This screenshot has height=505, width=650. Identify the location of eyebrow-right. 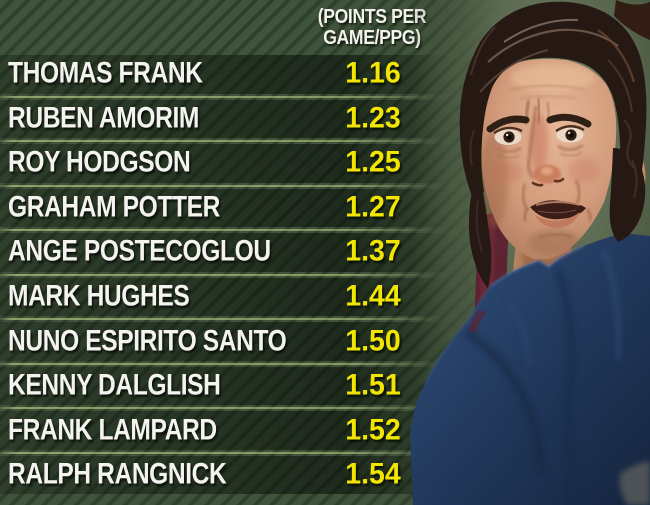
(569, 120).